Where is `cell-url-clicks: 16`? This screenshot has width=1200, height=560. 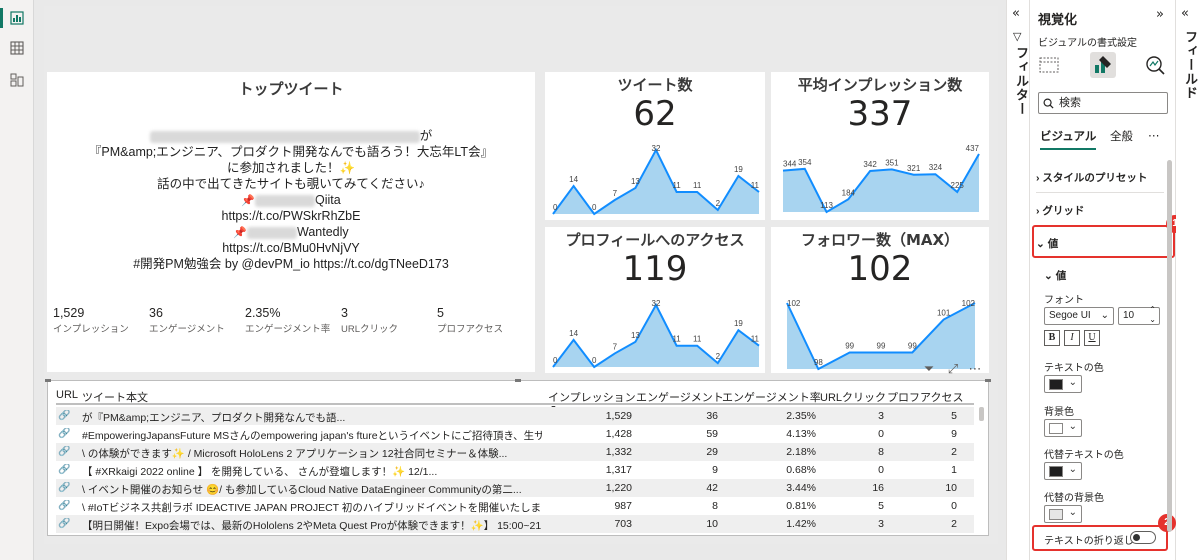 cell-url-clicks: 16 is located at coordinates (878, 488).